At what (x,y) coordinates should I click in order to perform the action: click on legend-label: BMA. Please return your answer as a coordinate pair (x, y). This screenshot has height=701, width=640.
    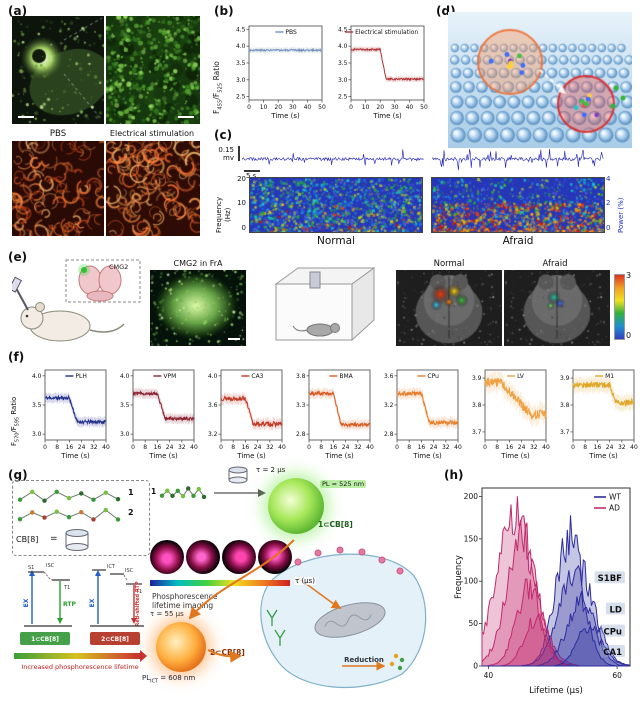
    Looking at the image, I should click on (346, 376).